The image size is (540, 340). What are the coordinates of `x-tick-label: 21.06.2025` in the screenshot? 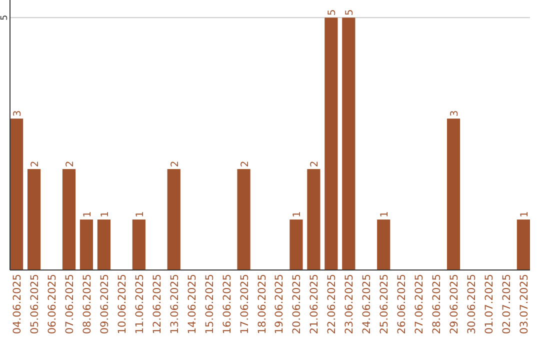 It's located at (314, 304).